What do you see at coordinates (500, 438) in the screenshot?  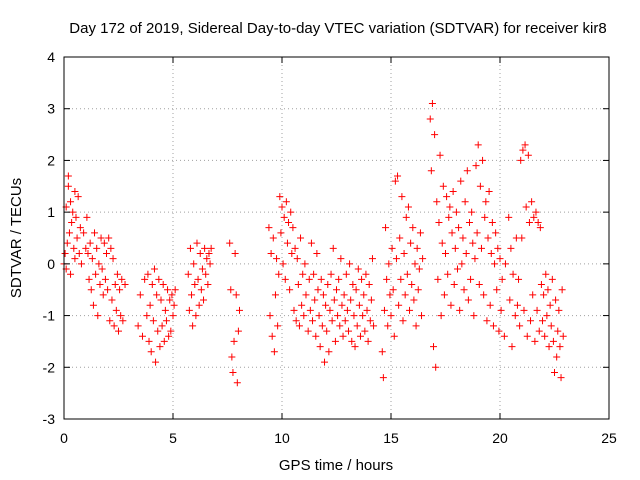 I see `x-tick-label: 20` at bounding box center [500, 438].